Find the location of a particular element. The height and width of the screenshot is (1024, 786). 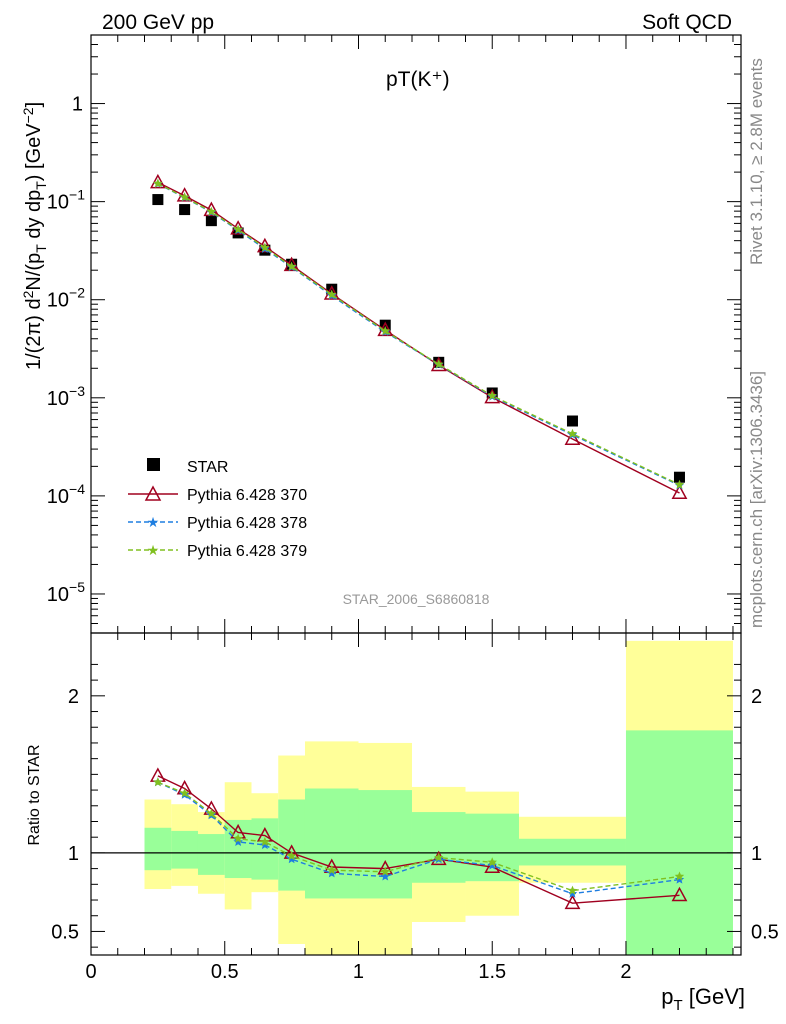

legend-label-p370: Pythia 6.428 370 is located at coordinates (247, 495).